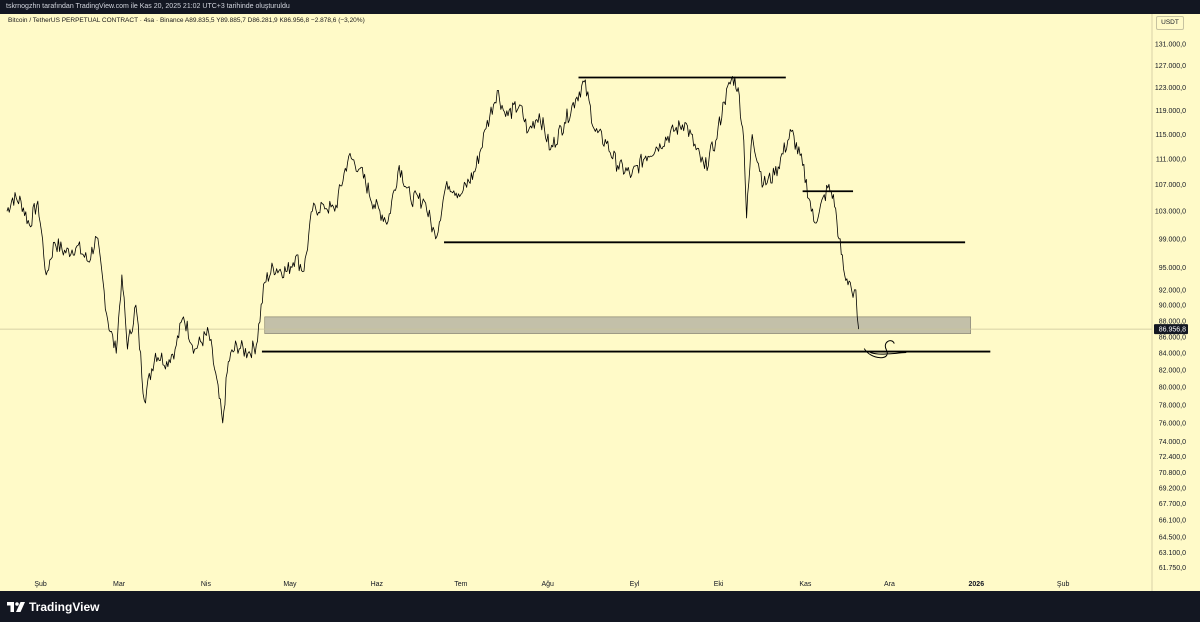 The width and height of the screenshot is (1200, 622). I want to click on y-tick-label: 63.100,0, so click(1172, 553).